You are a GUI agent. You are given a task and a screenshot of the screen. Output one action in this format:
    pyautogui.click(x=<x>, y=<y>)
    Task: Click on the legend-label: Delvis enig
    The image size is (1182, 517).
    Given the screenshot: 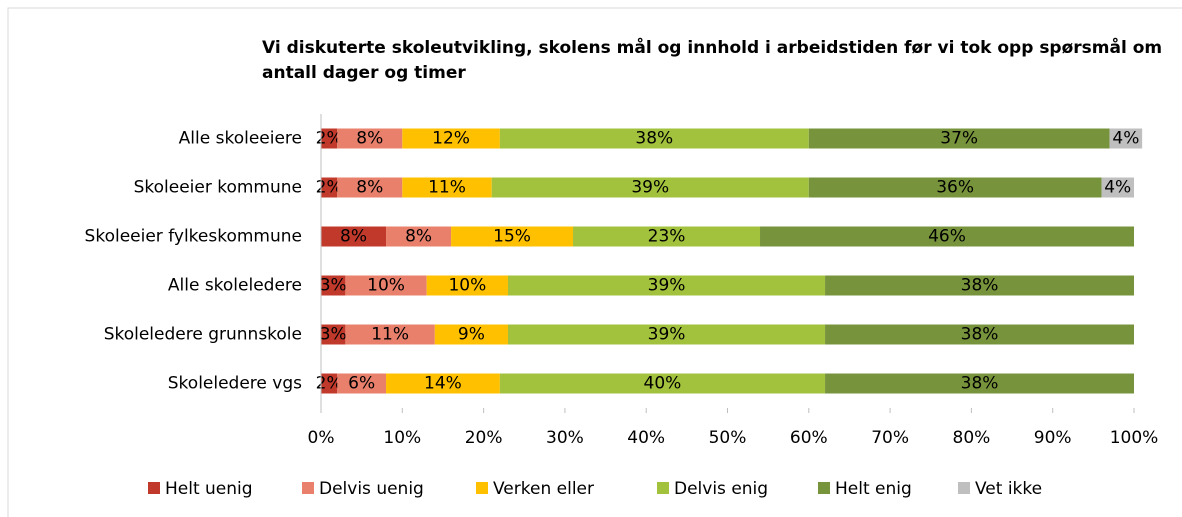 What is the action you would take?
    pyautogui.click(x=721, y=489)
    